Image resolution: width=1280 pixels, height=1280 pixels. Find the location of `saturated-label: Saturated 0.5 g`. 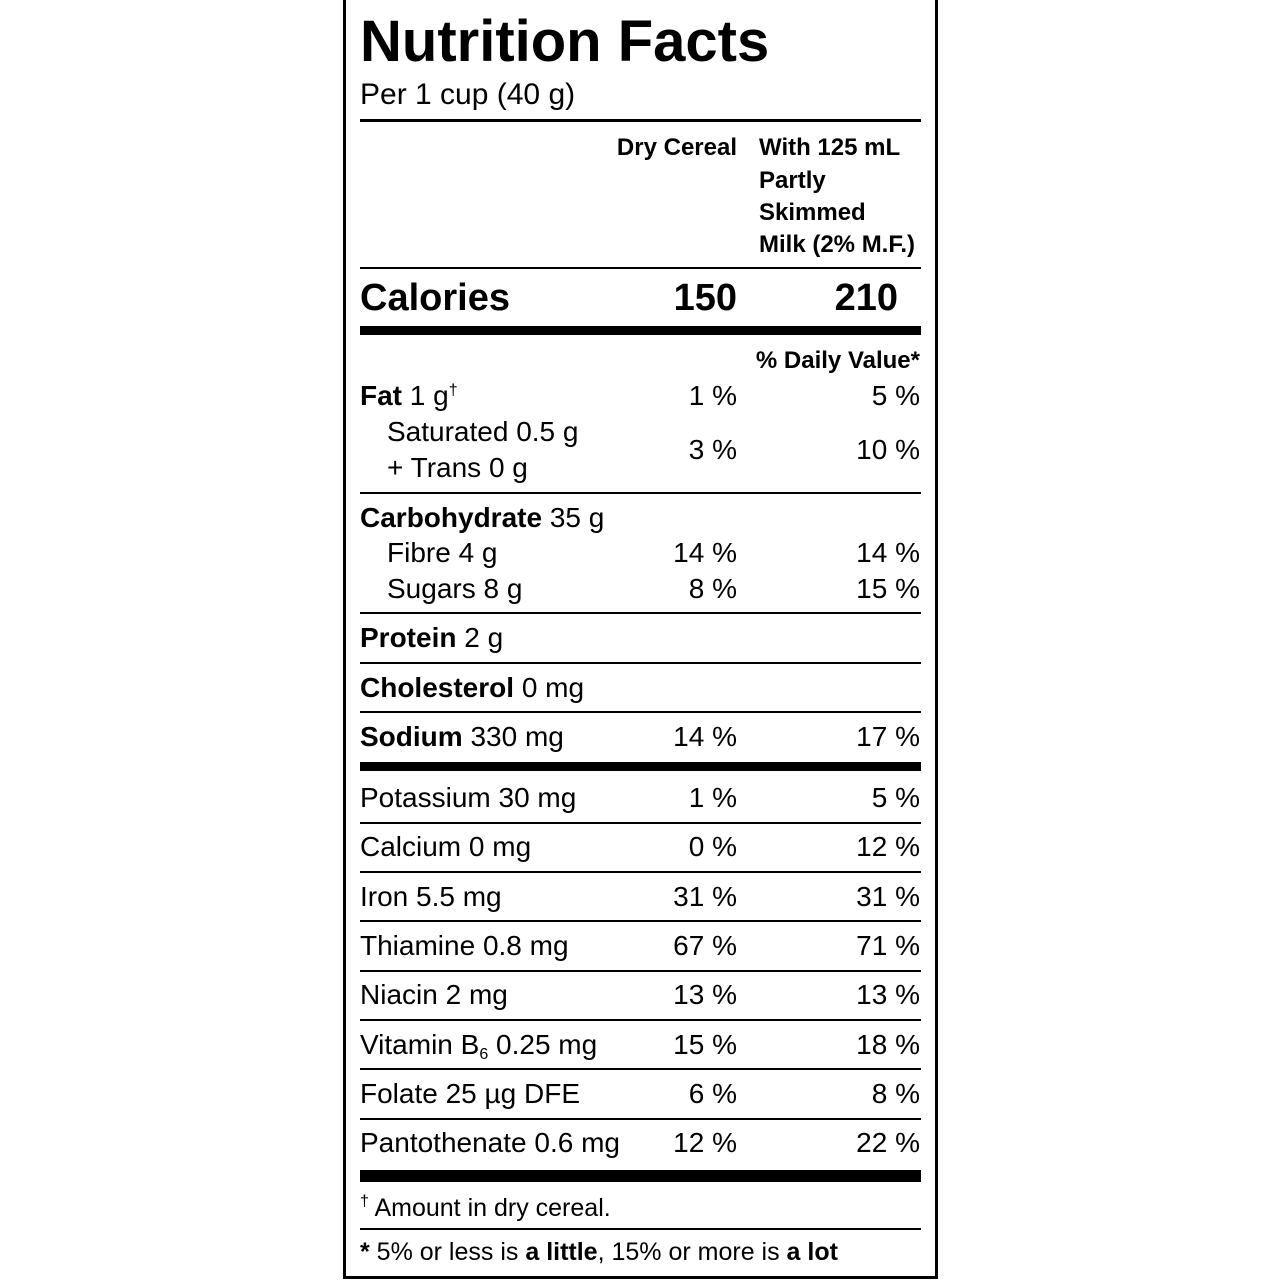

saturated-label: Saturated 0.5 g is located at coordinates (483, 431).